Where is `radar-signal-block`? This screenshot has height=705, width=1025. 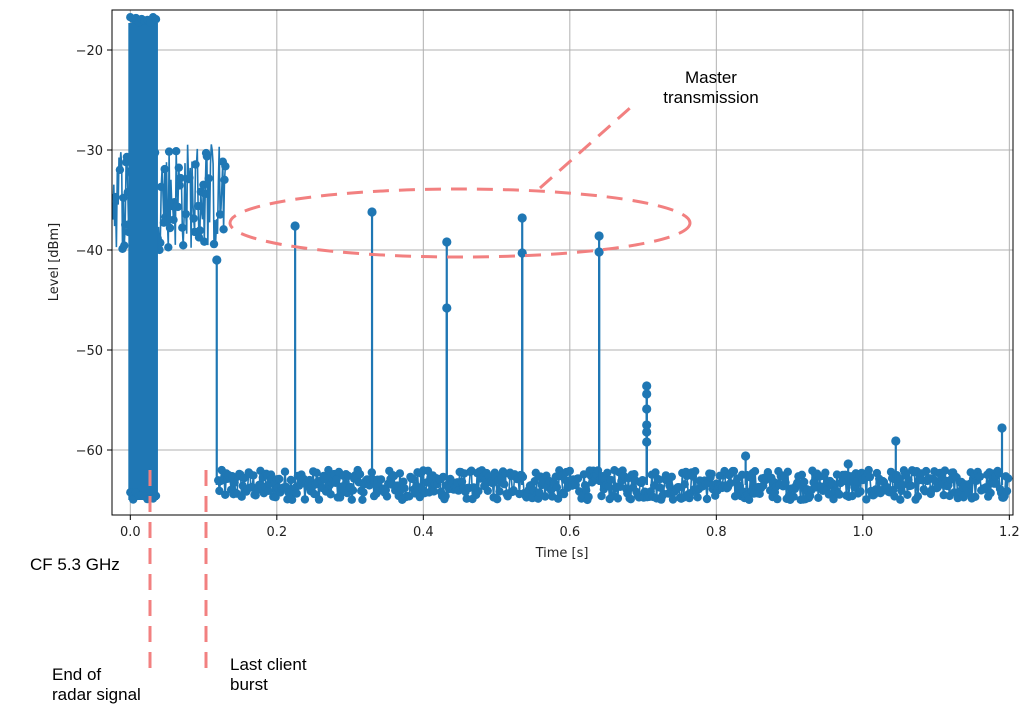
radar-signal-block is located at coordinates (143, 261).